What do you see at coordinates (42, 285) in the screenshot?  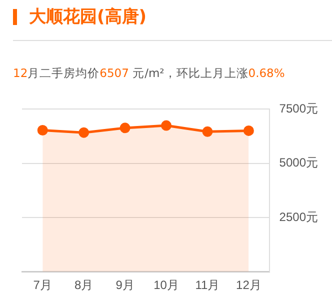 I see `x-tick-label: 7月` at bounding box center [42, 285].